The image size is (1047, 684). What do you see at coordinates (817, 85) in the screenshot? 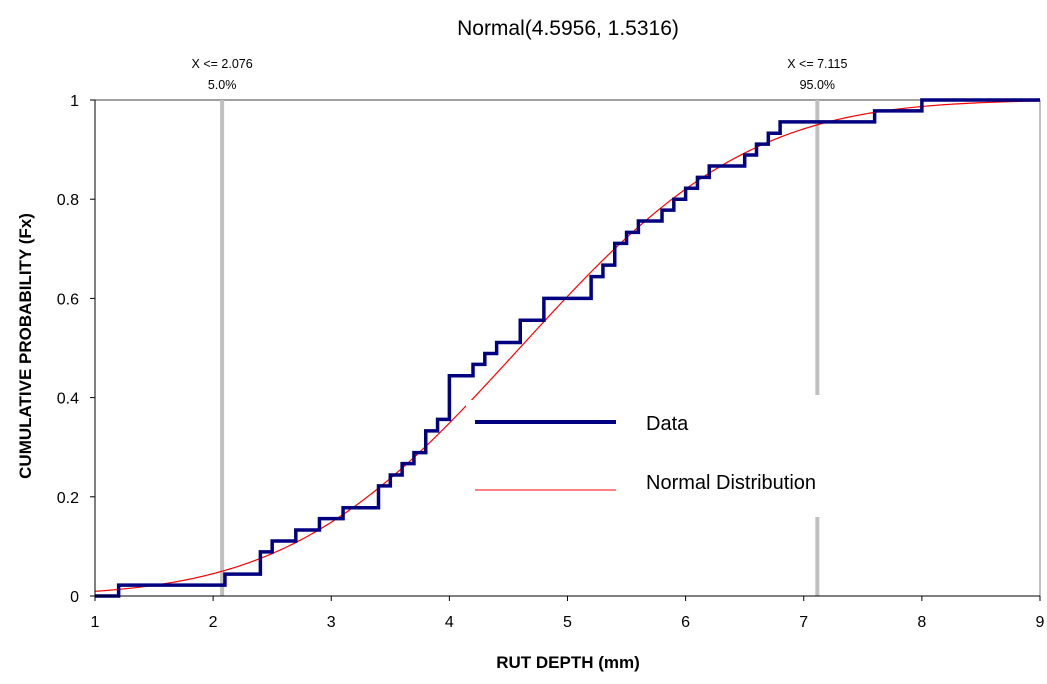
I see `marker-percent: 95.0%` at bounding box center [817, 85].